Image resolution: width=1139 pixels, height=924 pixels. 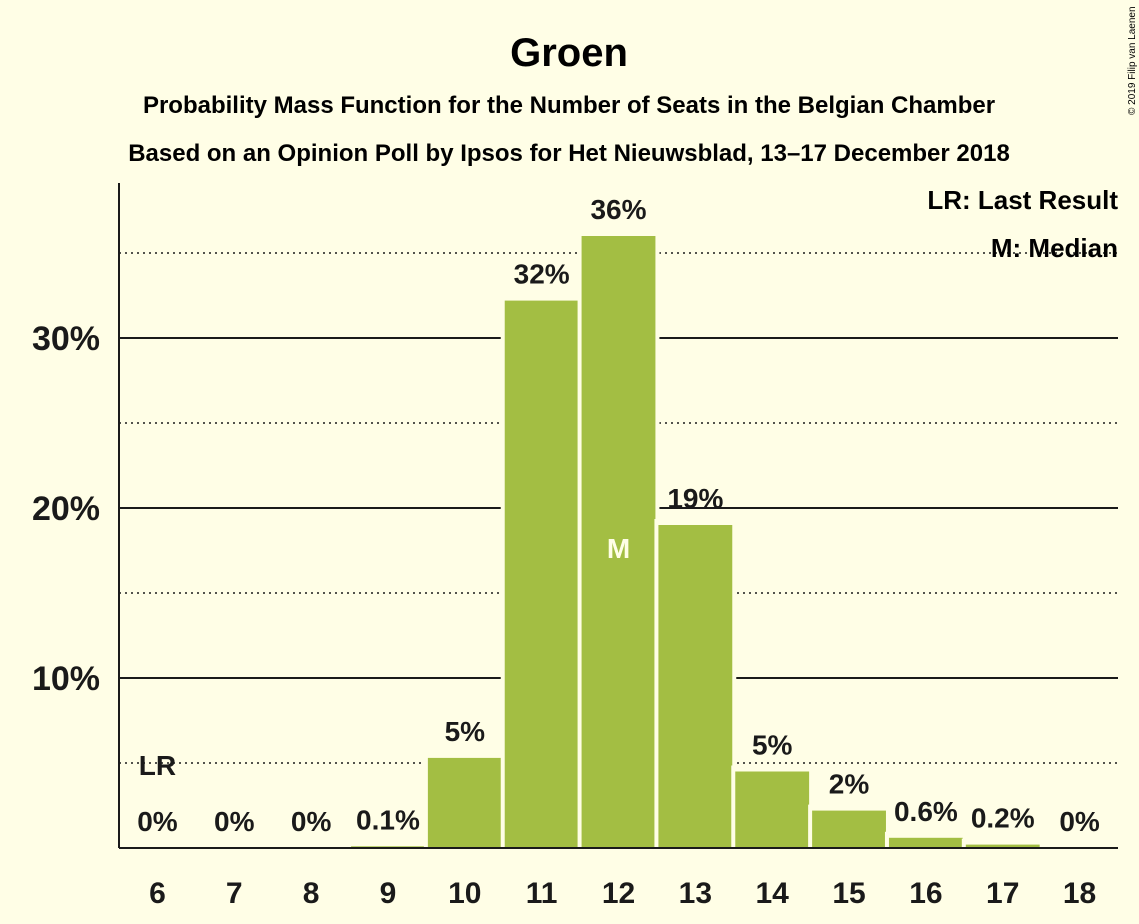 What do you see at coordinates (925, 893) in the screenshot?
I see `x-tick-label: 16` at bounding box center [925, 893].